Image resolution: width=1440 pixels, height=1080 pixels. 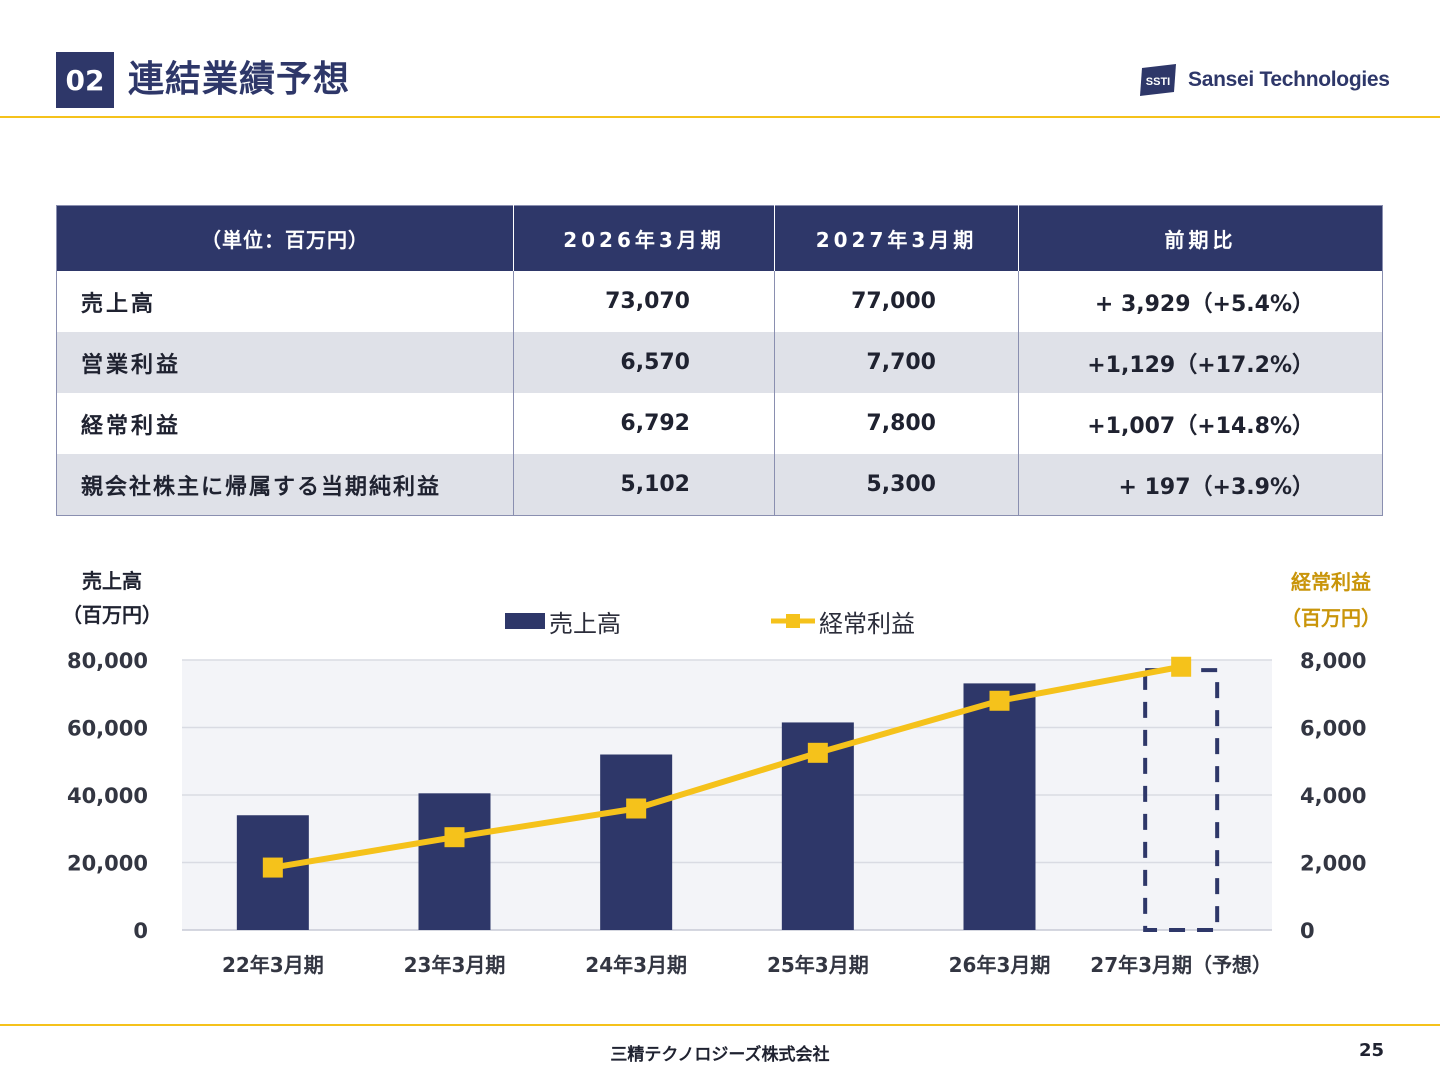 What do you see at coordinates (1289, 79) in the screenshot?
I see `logo-text: Sansei Technologies` at bounding box center [1289, 79].